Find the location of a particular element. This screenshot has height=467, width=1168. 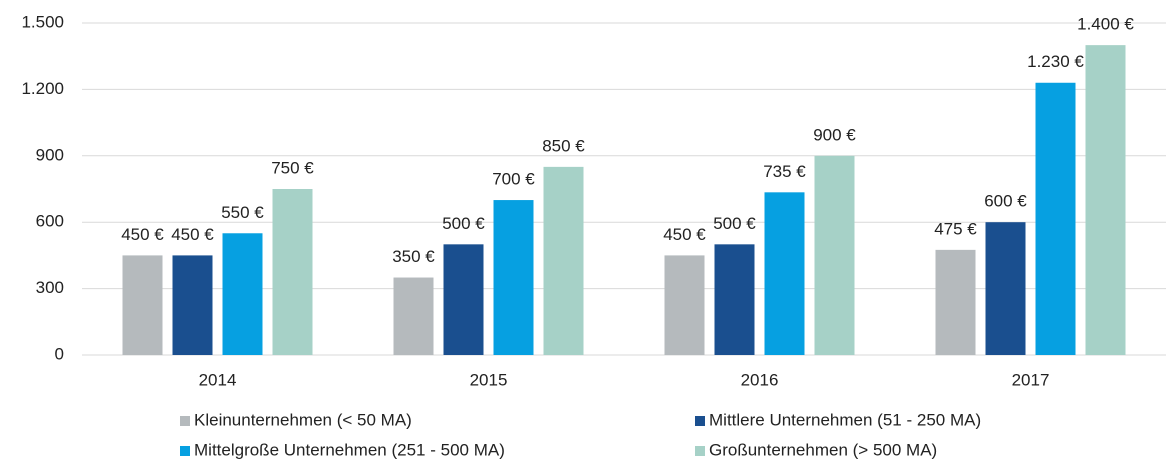

legend-label: Kleinunternehmen (< 50 MA) is located at coordinates (303, 419).